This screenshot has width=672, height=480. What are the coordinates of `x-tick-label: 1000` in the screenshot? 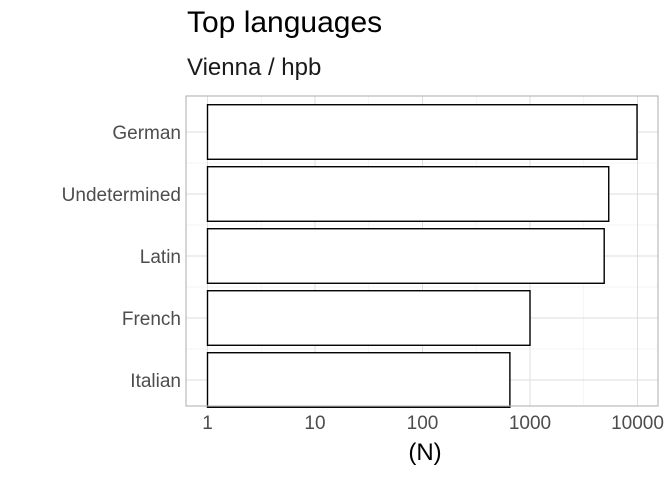 It's located at (530, 423).